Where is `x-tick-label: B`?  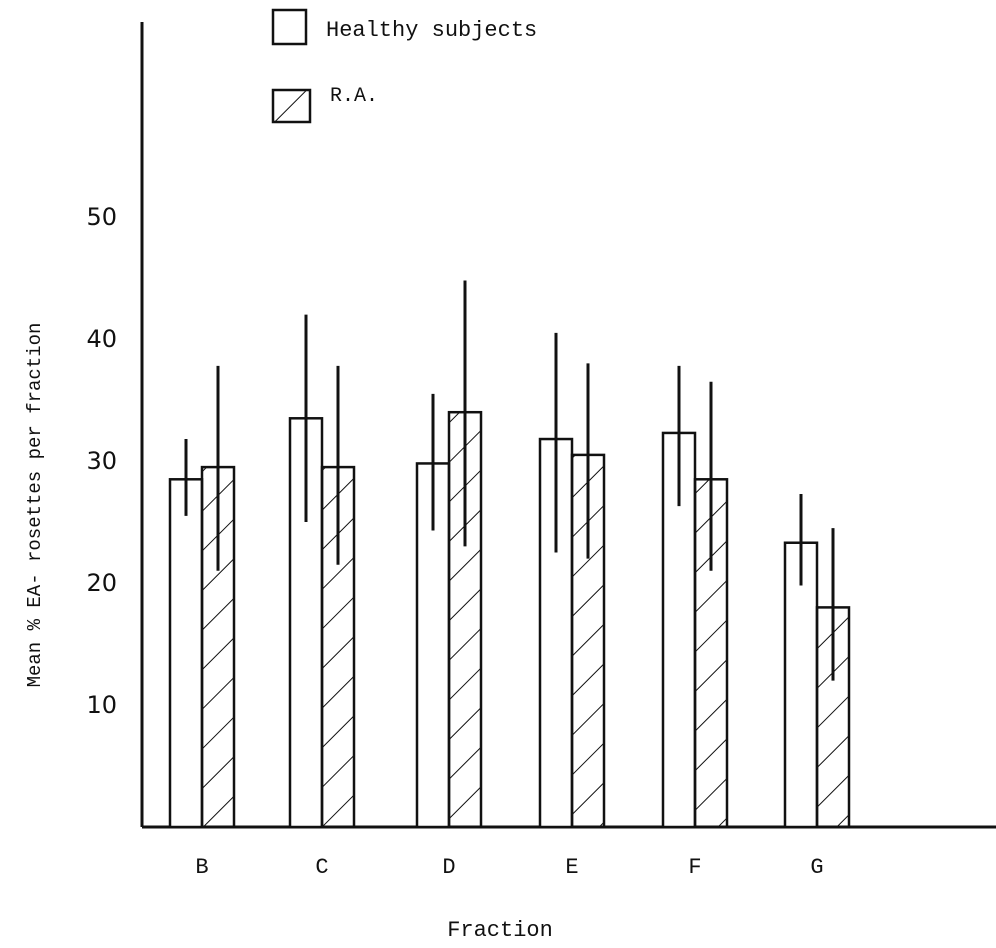 x-tick-label: B is located at coordinates (201, 867).